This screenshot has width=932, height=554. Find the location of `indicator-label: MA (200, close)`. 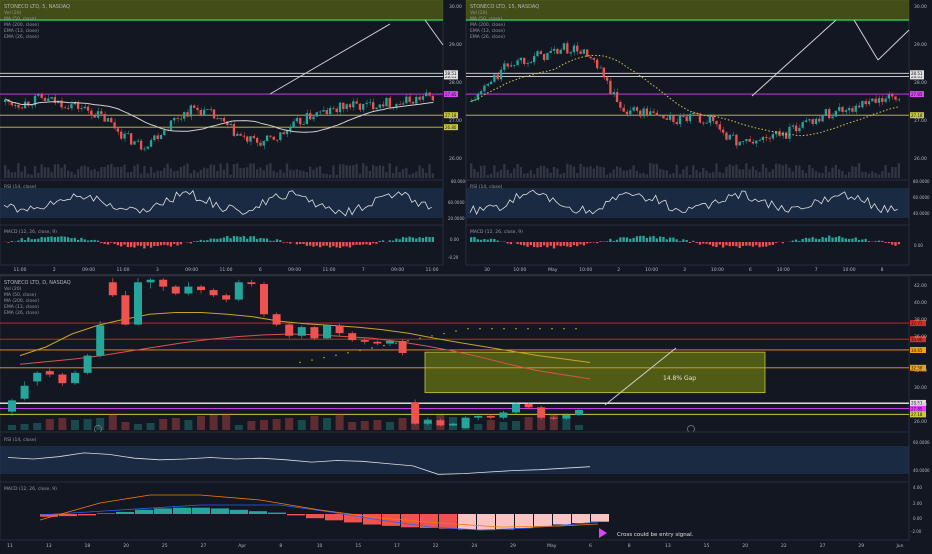

indicator-label: MA (200, close) is located at coordinates (487, 25).